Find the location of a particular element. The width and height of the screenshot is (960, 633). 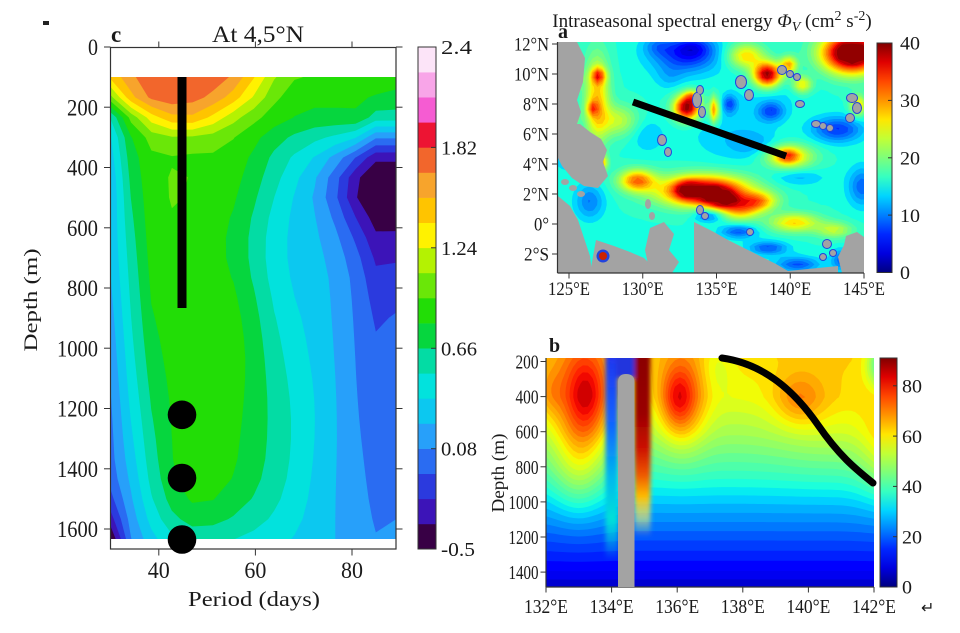

svg-text: 10 is located at coordinates (910, 216).